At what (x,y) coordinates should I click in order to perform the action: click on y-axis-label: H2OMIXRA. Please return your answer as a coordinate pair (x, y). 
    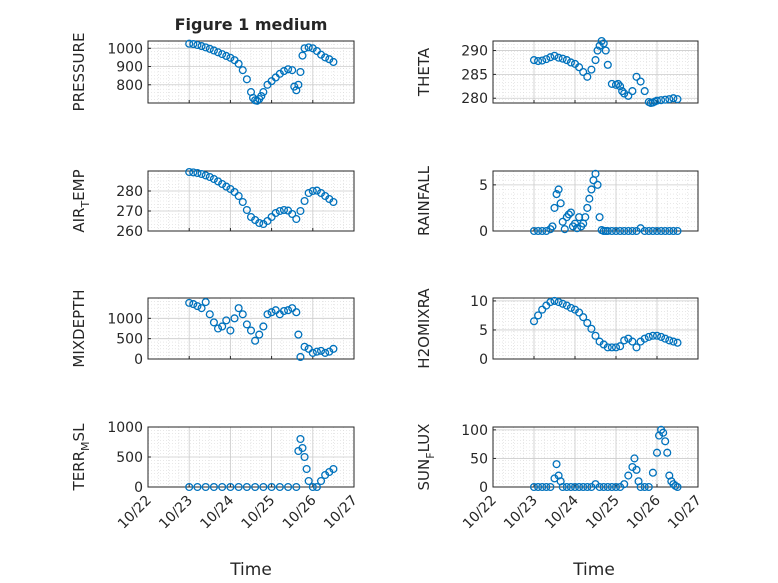
    Looking at the image, I should click on (424, 328).